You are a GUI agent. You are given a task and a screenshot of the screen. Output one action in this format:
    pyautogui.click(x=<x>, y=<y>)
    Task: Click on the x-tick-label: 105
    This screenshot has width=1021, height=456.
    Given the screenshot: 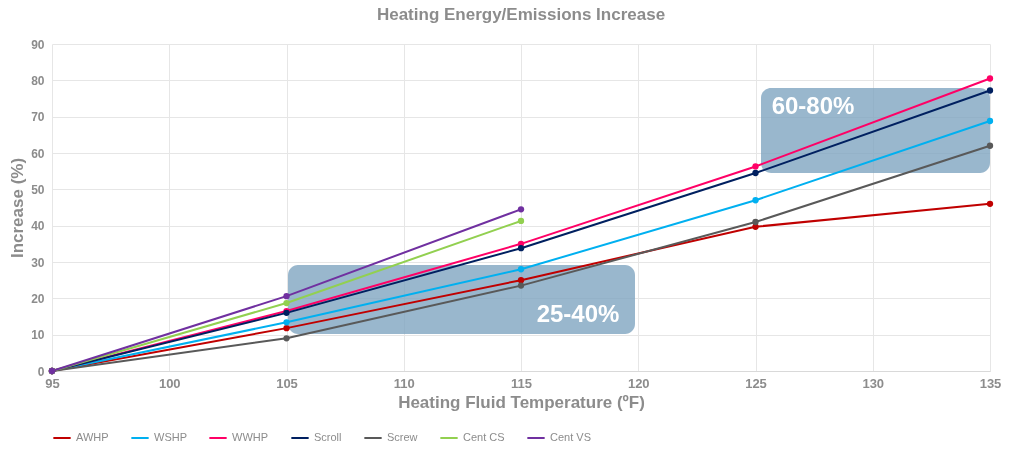 What is the action you would take?
    pyautogui.click(x=287, y=383)
    